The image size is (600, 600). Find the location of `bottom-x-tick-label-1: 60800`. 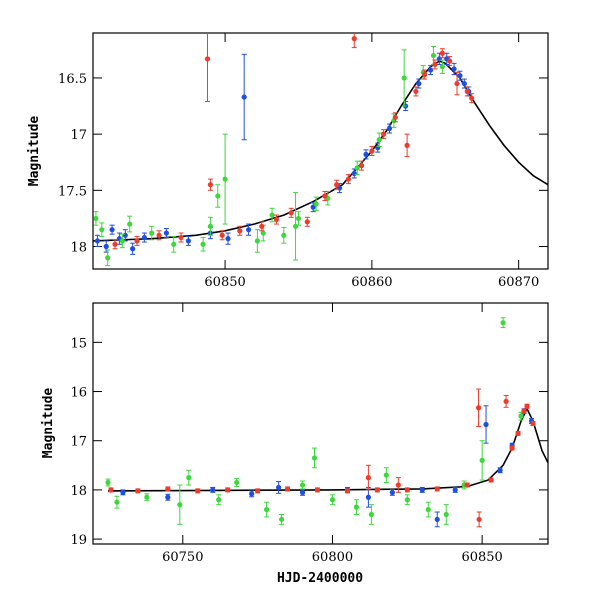

bottom-x-tick-label-1: 60800 is located at coordinates (332, 557).